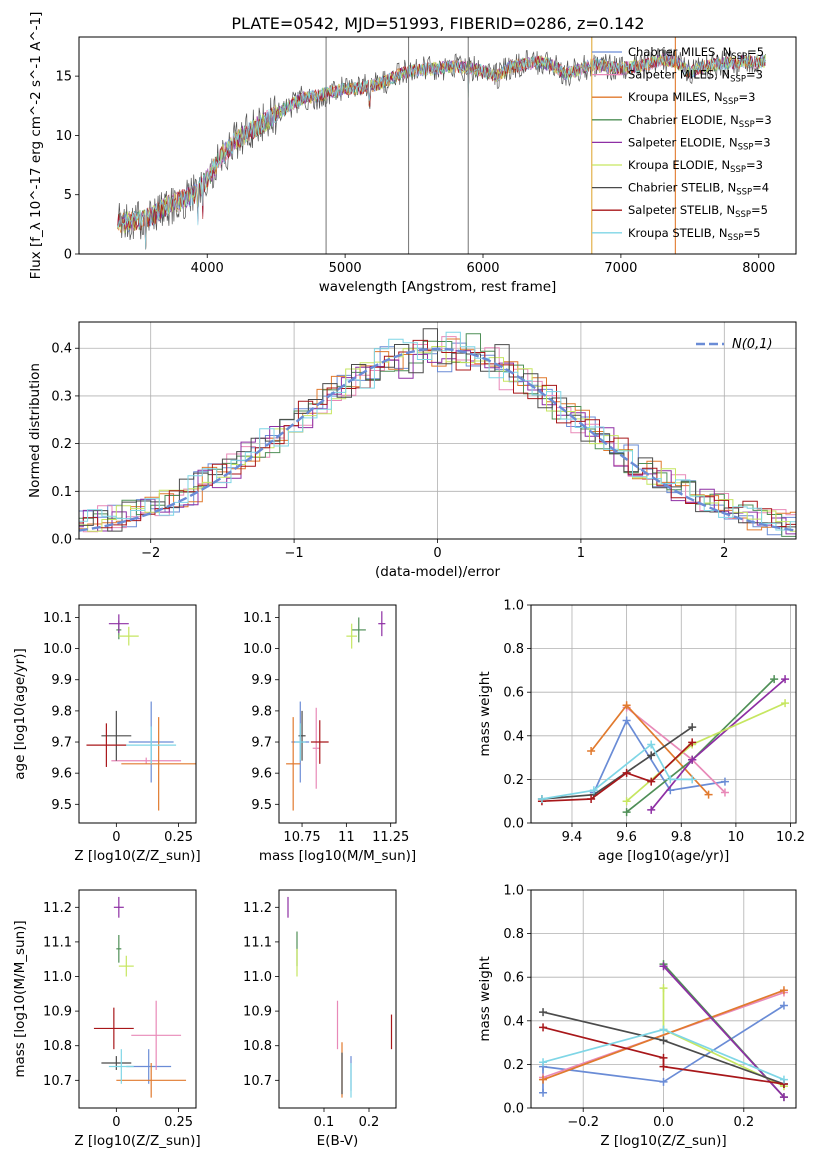  Describe the element at coordinates (663, 1141) in the screenshot. I see `x-axis-label: Z [log10(Z/Z_sun)]` at that location.